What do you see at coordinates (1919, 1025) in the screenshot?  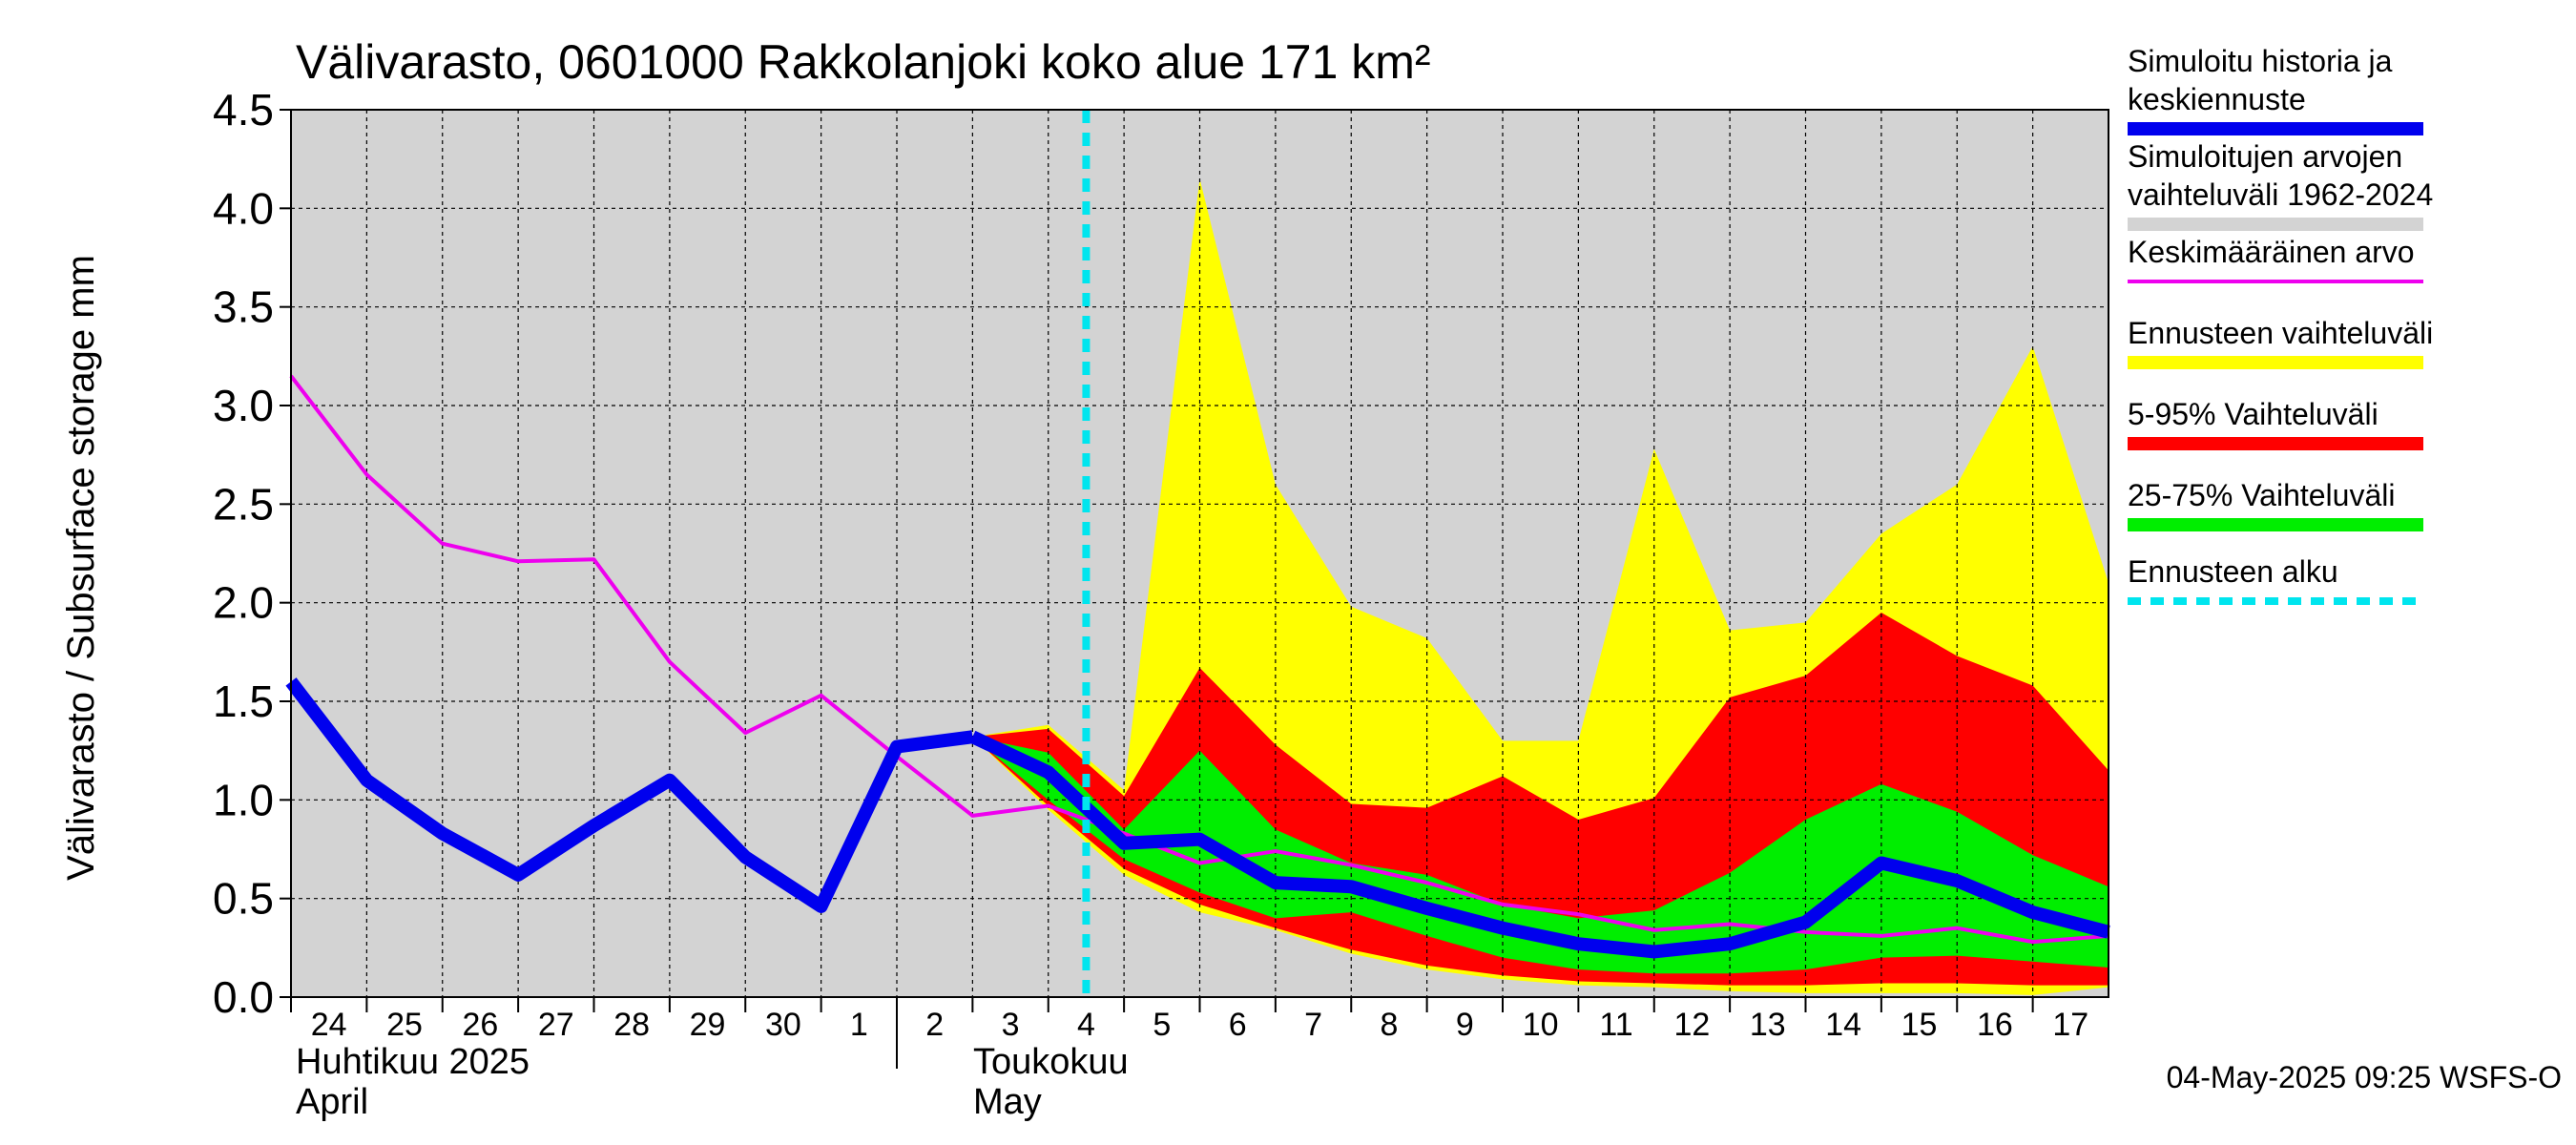 I see `x-tick-label: 15` at bounding box center [1919, 1025].